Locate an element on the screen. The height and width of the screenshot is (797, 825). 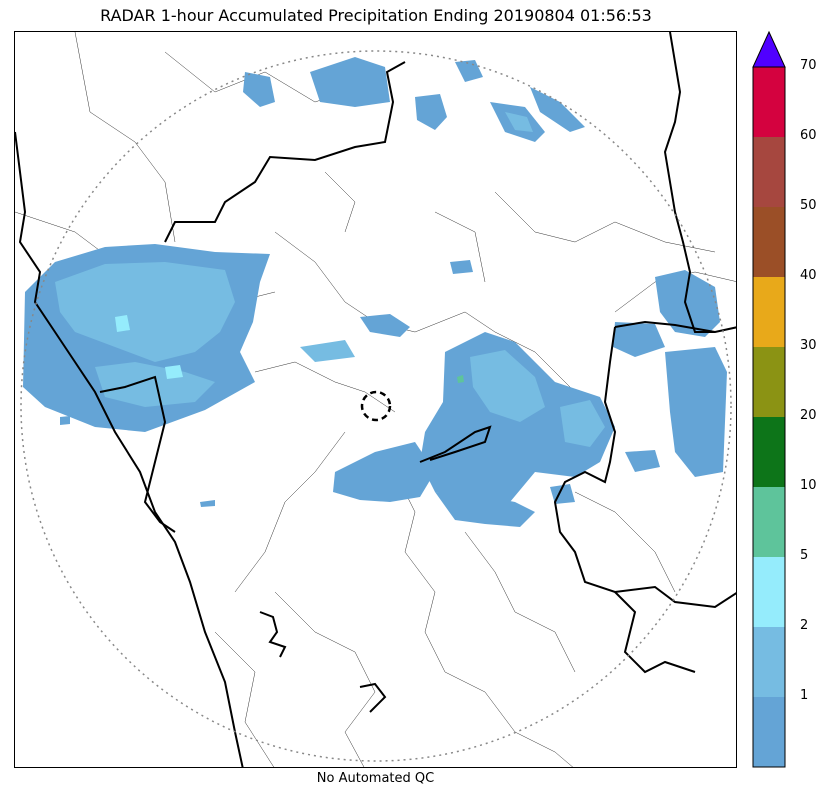
colorbar-tick-label: 70 is located at coordinates (808, 65).